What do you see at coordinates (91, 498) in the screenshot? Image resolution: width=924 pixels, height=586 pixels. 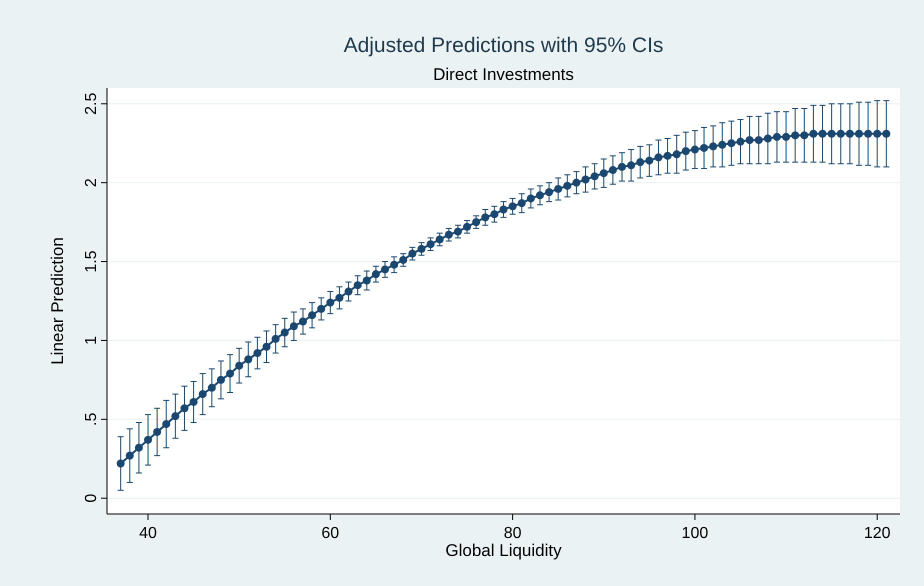 I see `y-tick-label: 0` at bounding box center [91, 498].